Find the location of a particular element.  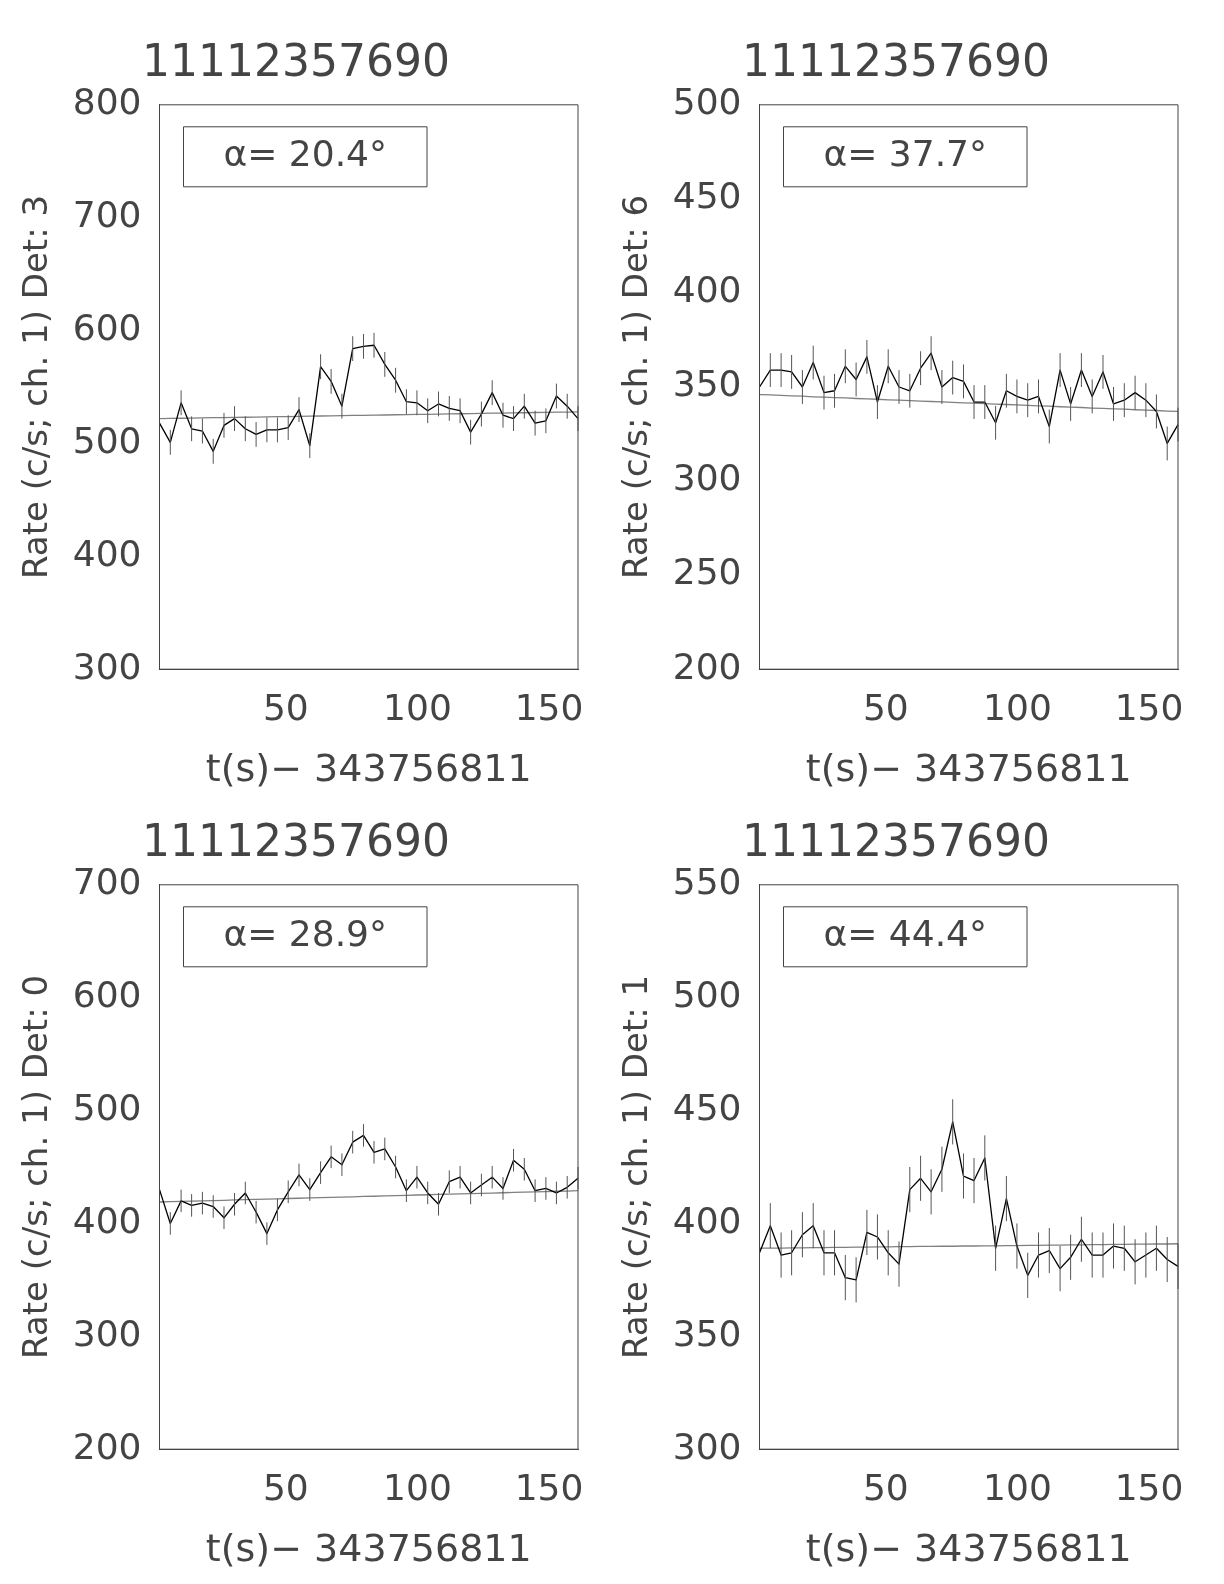

annotation: α= 20.4° is located at coordinates (305, 154).